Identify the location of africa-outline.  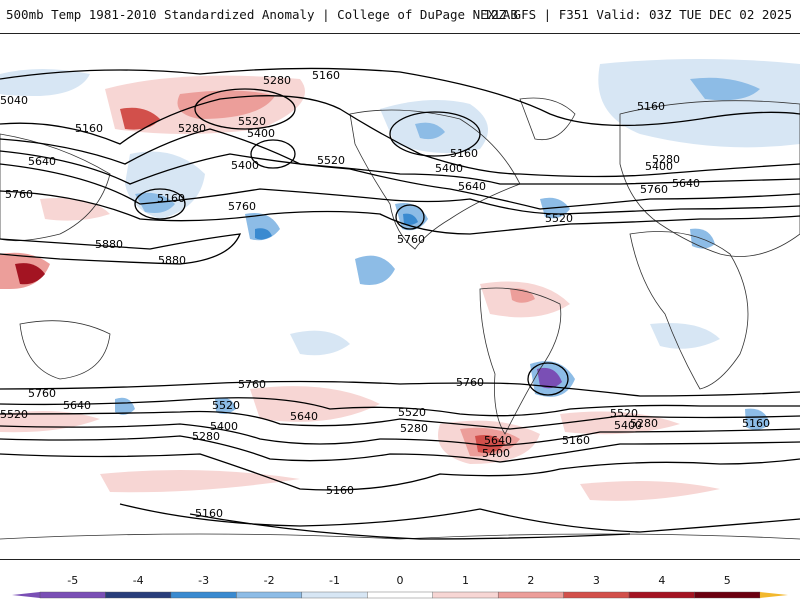
(689, 310).